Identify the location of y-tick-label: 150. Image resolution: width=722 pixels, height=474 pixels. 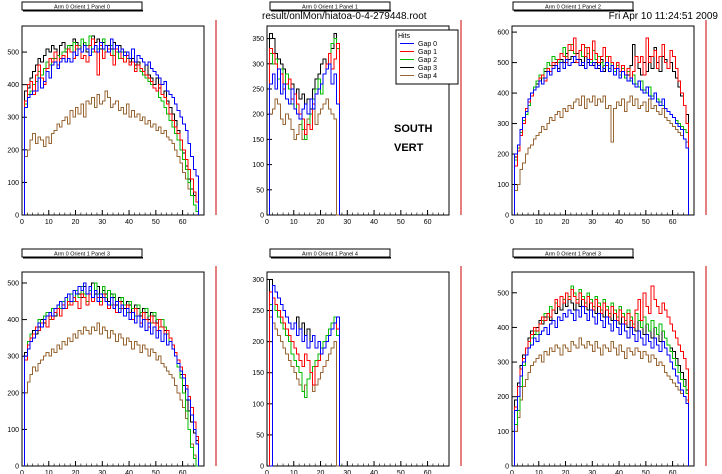
(258, 140).